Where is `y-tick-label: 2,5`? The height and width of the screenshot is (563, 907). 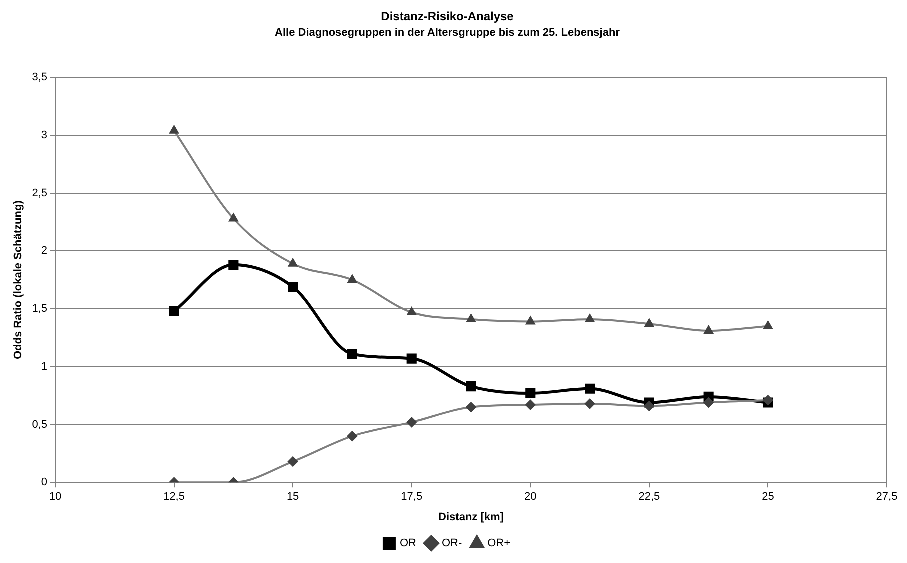 y-tick-label: 2,5 is located at coordinates (40, 193).